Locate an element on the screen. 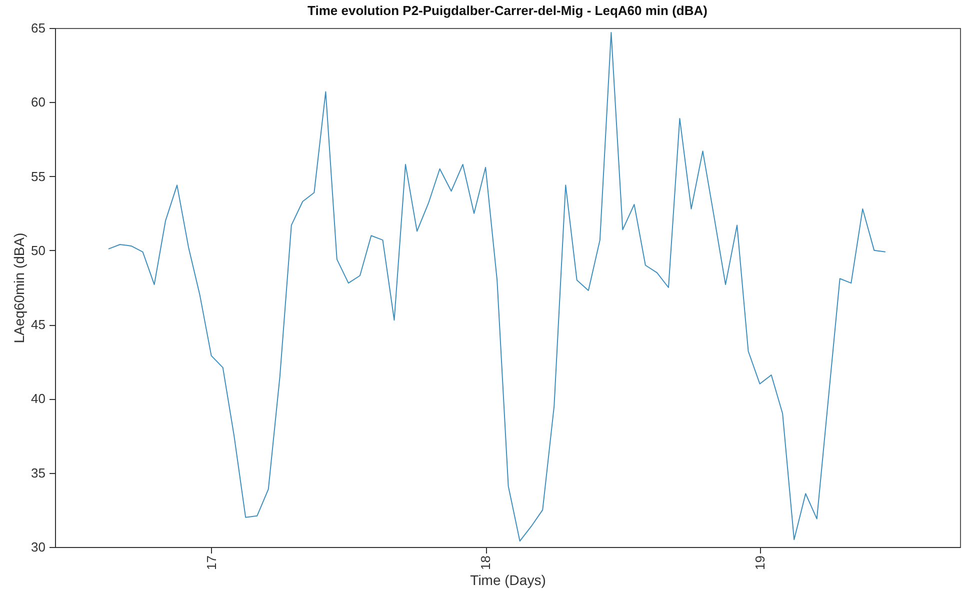 The width and height of the screenshot is (962, 594). x-tick-label: 19 is located at coordinates (760, 563).